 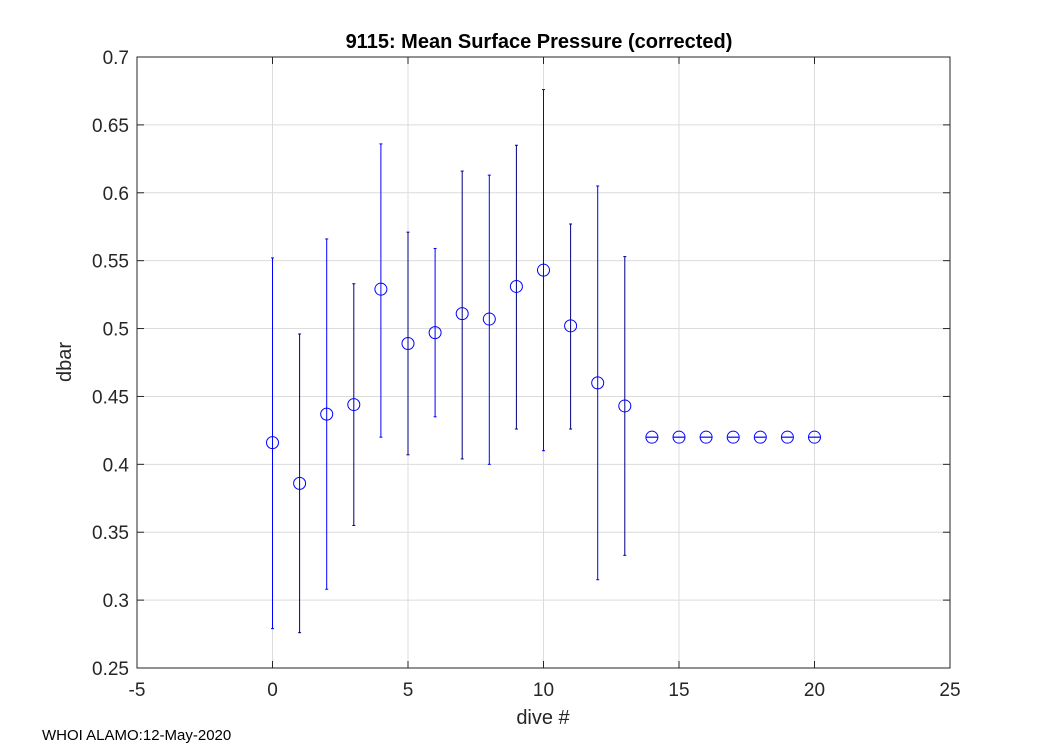 What do you see at coordinates (814, 690) in the screenshot?
I see `x-tick-label: 20` at bounding box center [814, 690].